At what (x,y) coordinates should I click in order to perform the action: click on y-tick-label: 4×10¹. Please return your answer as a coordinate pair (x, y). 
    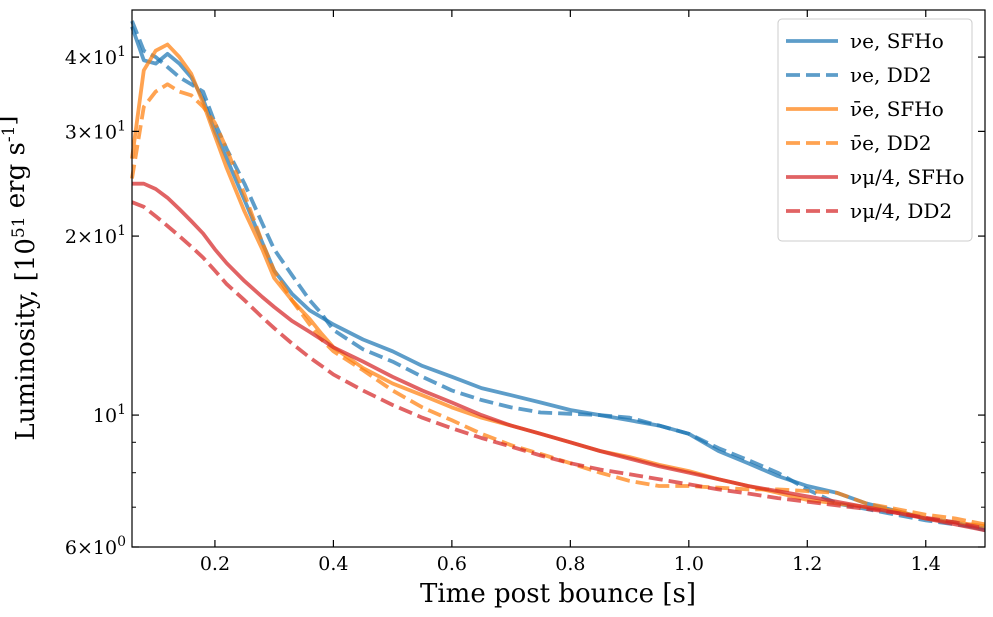
    Looking at the image, I should click on (95, 56).